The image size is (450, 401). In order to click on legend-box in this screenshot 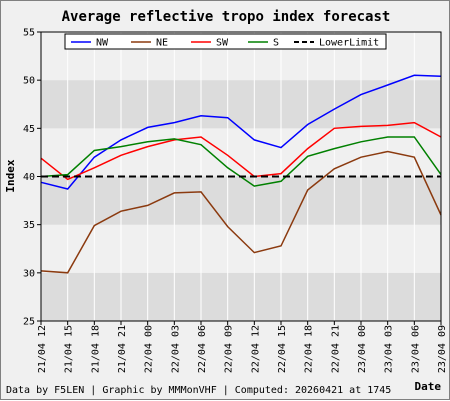, I will do `click(225, 41)`.